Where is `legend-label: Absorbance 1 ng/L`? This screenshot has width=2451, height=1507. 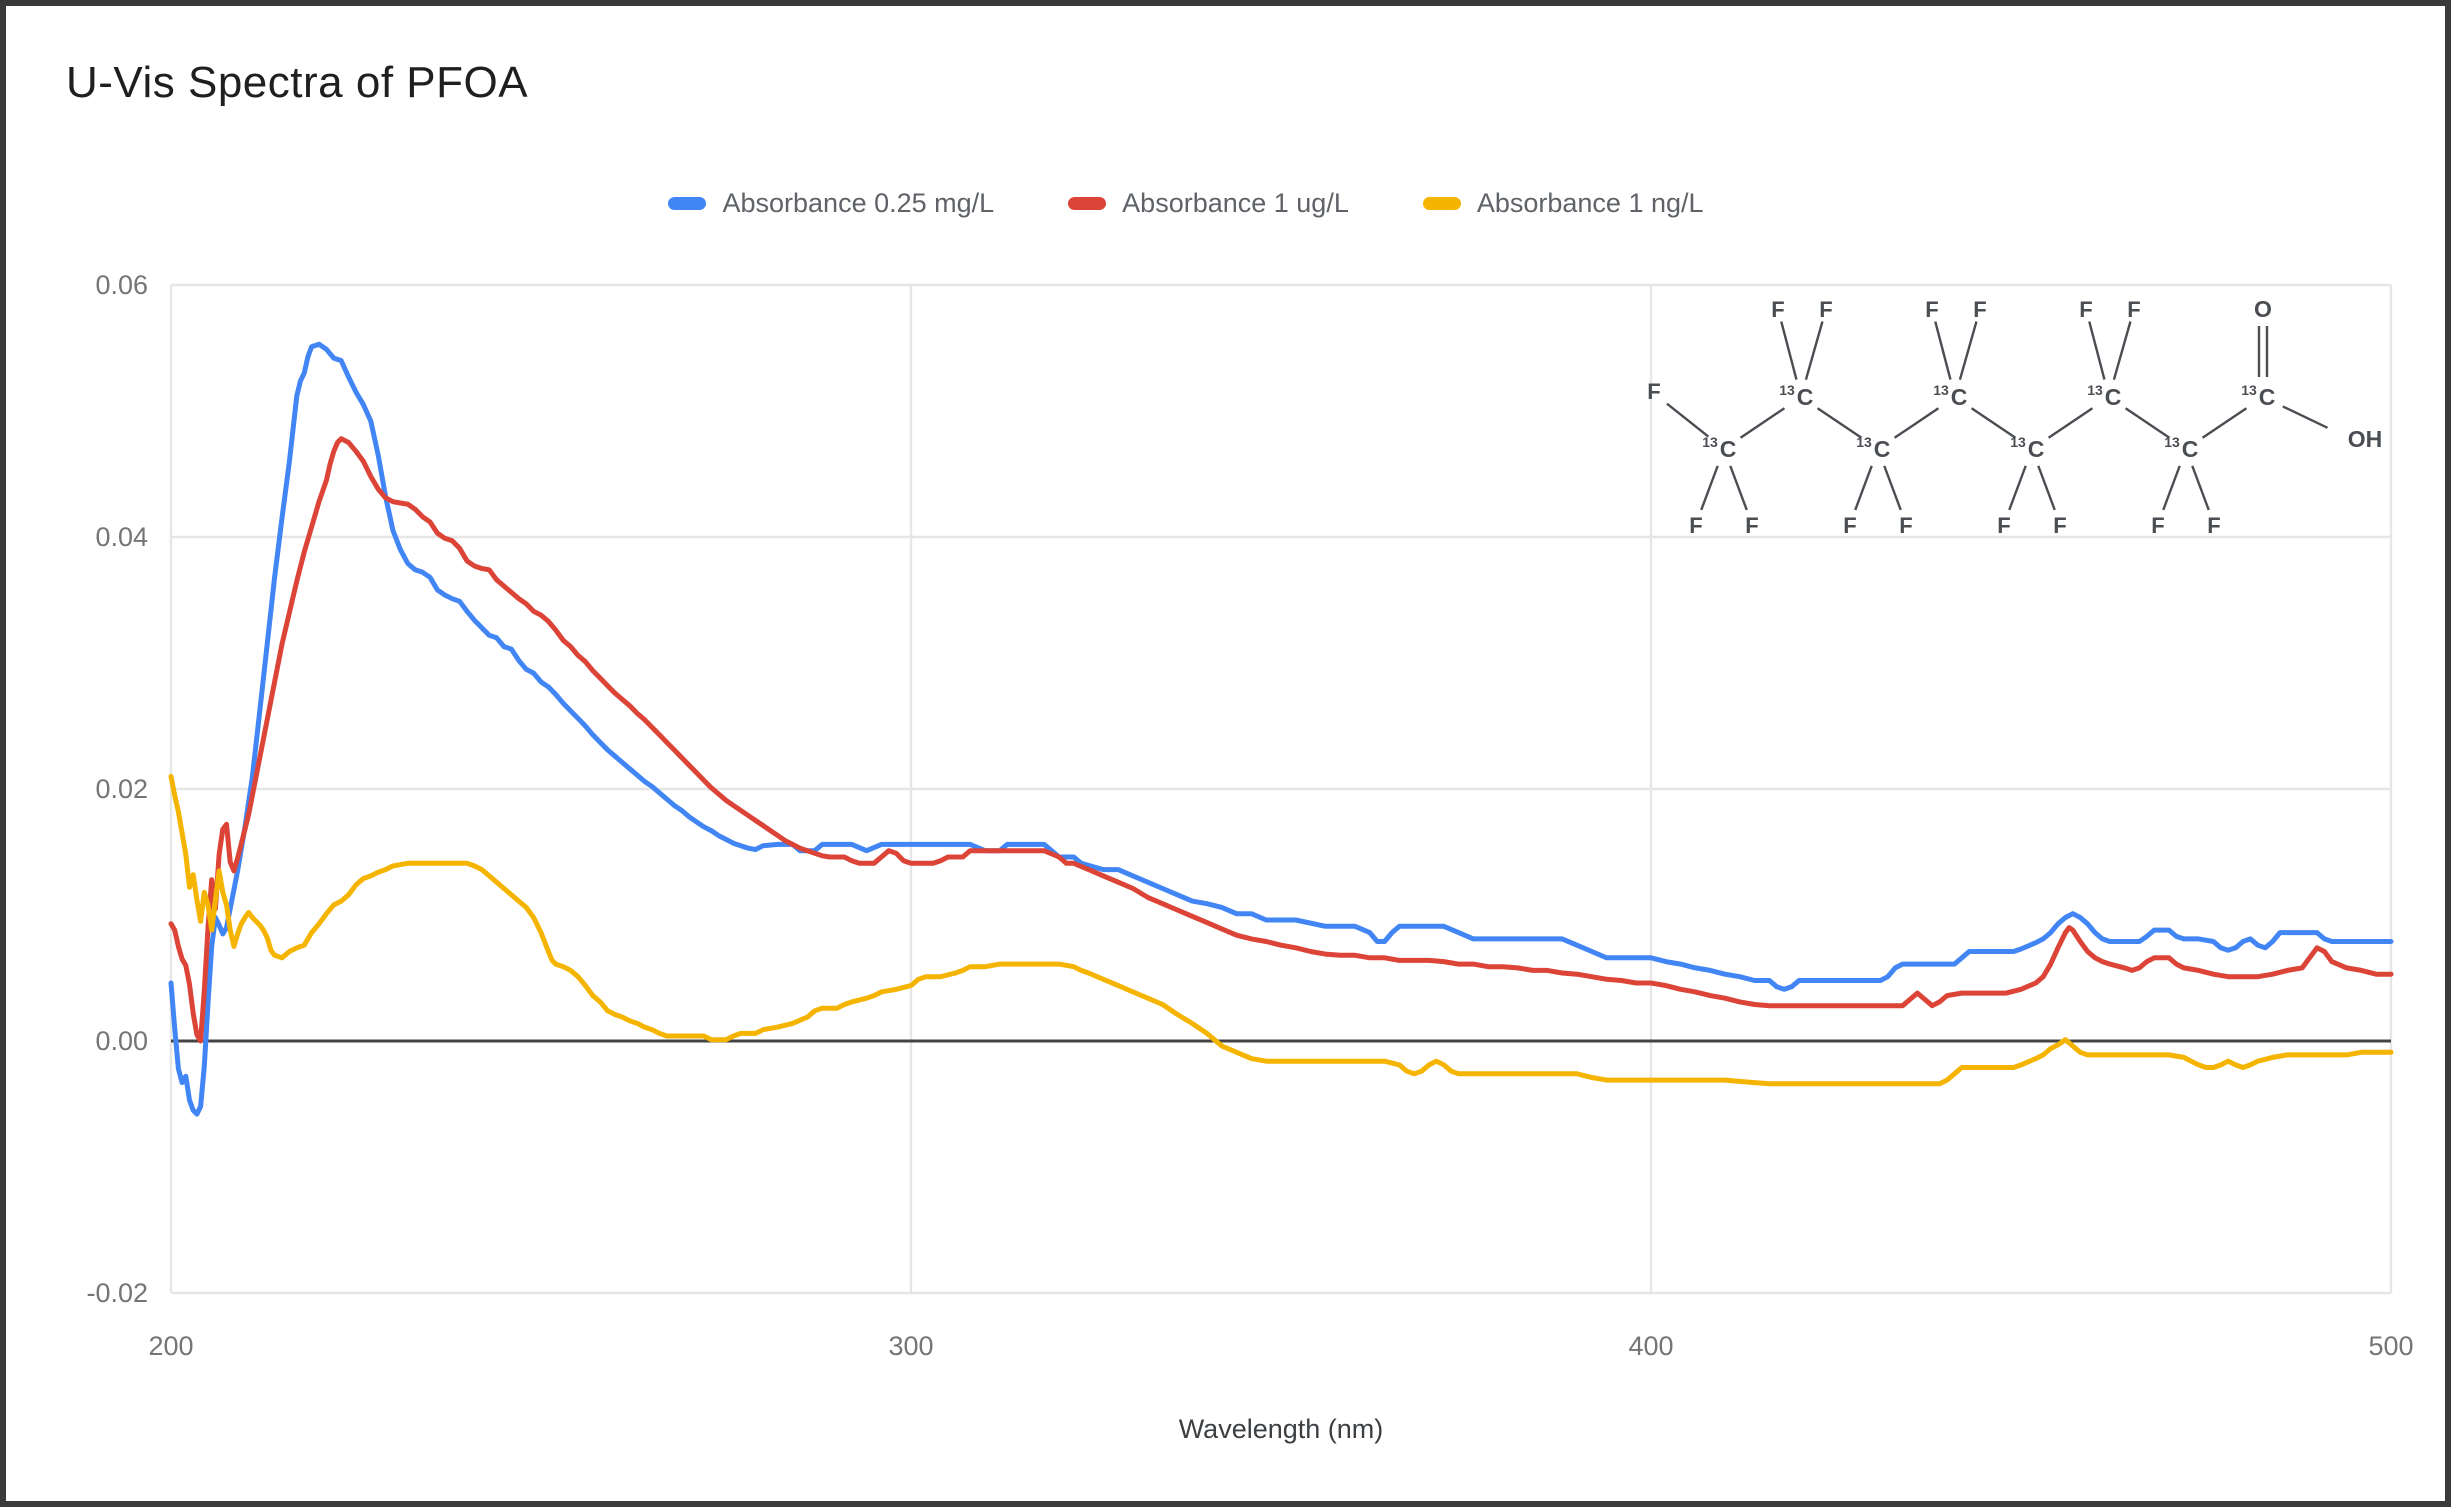 legend-label: Absorbance 1 ng/L is located at coordinates (1590, 203).